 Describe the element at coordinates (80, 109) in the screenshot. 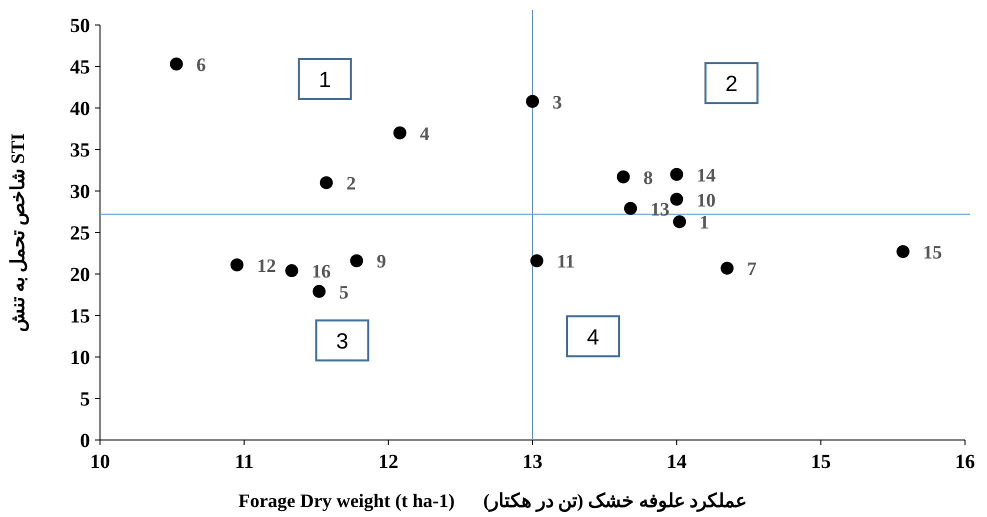

I see `y-tick-label: 40` at that location.